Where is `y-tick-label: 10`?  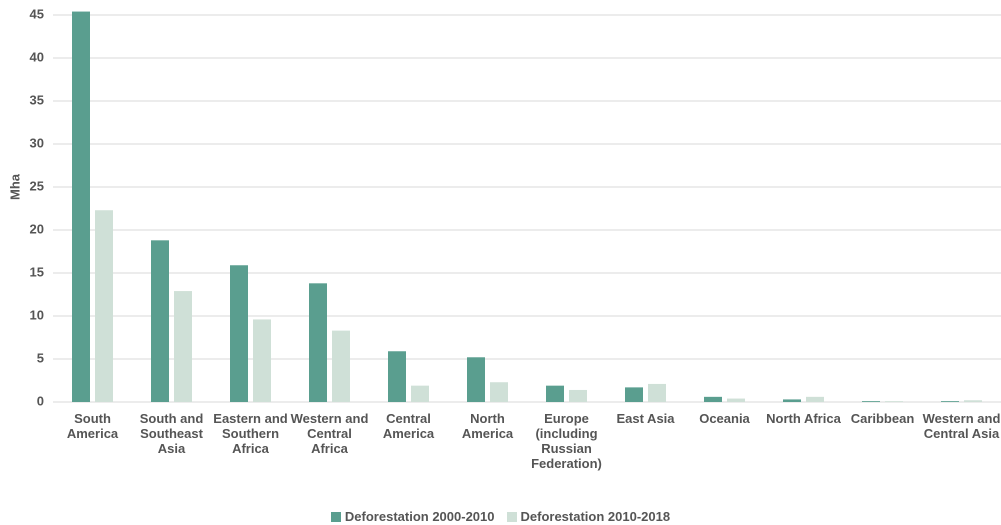
y-tick-label: 10 is located at coordinates (37, 314).